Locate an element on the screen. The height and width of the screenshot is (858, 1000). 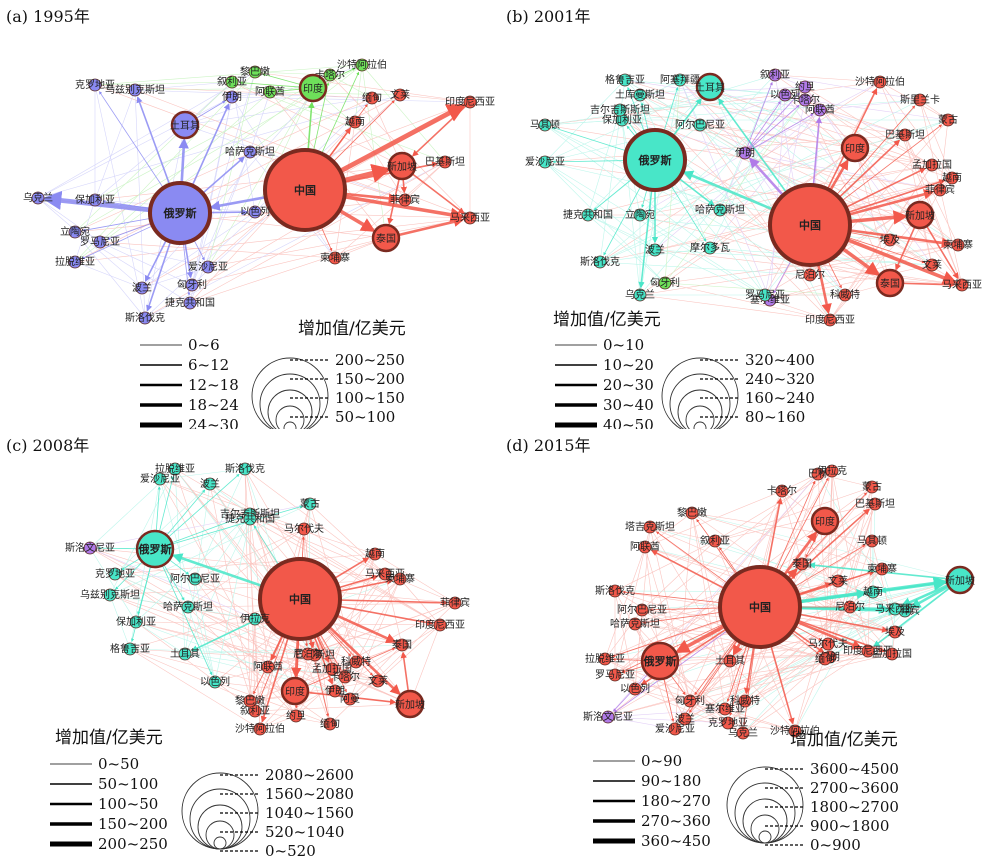
node: 印度尼西亚 is located at coordinates (440, 625).